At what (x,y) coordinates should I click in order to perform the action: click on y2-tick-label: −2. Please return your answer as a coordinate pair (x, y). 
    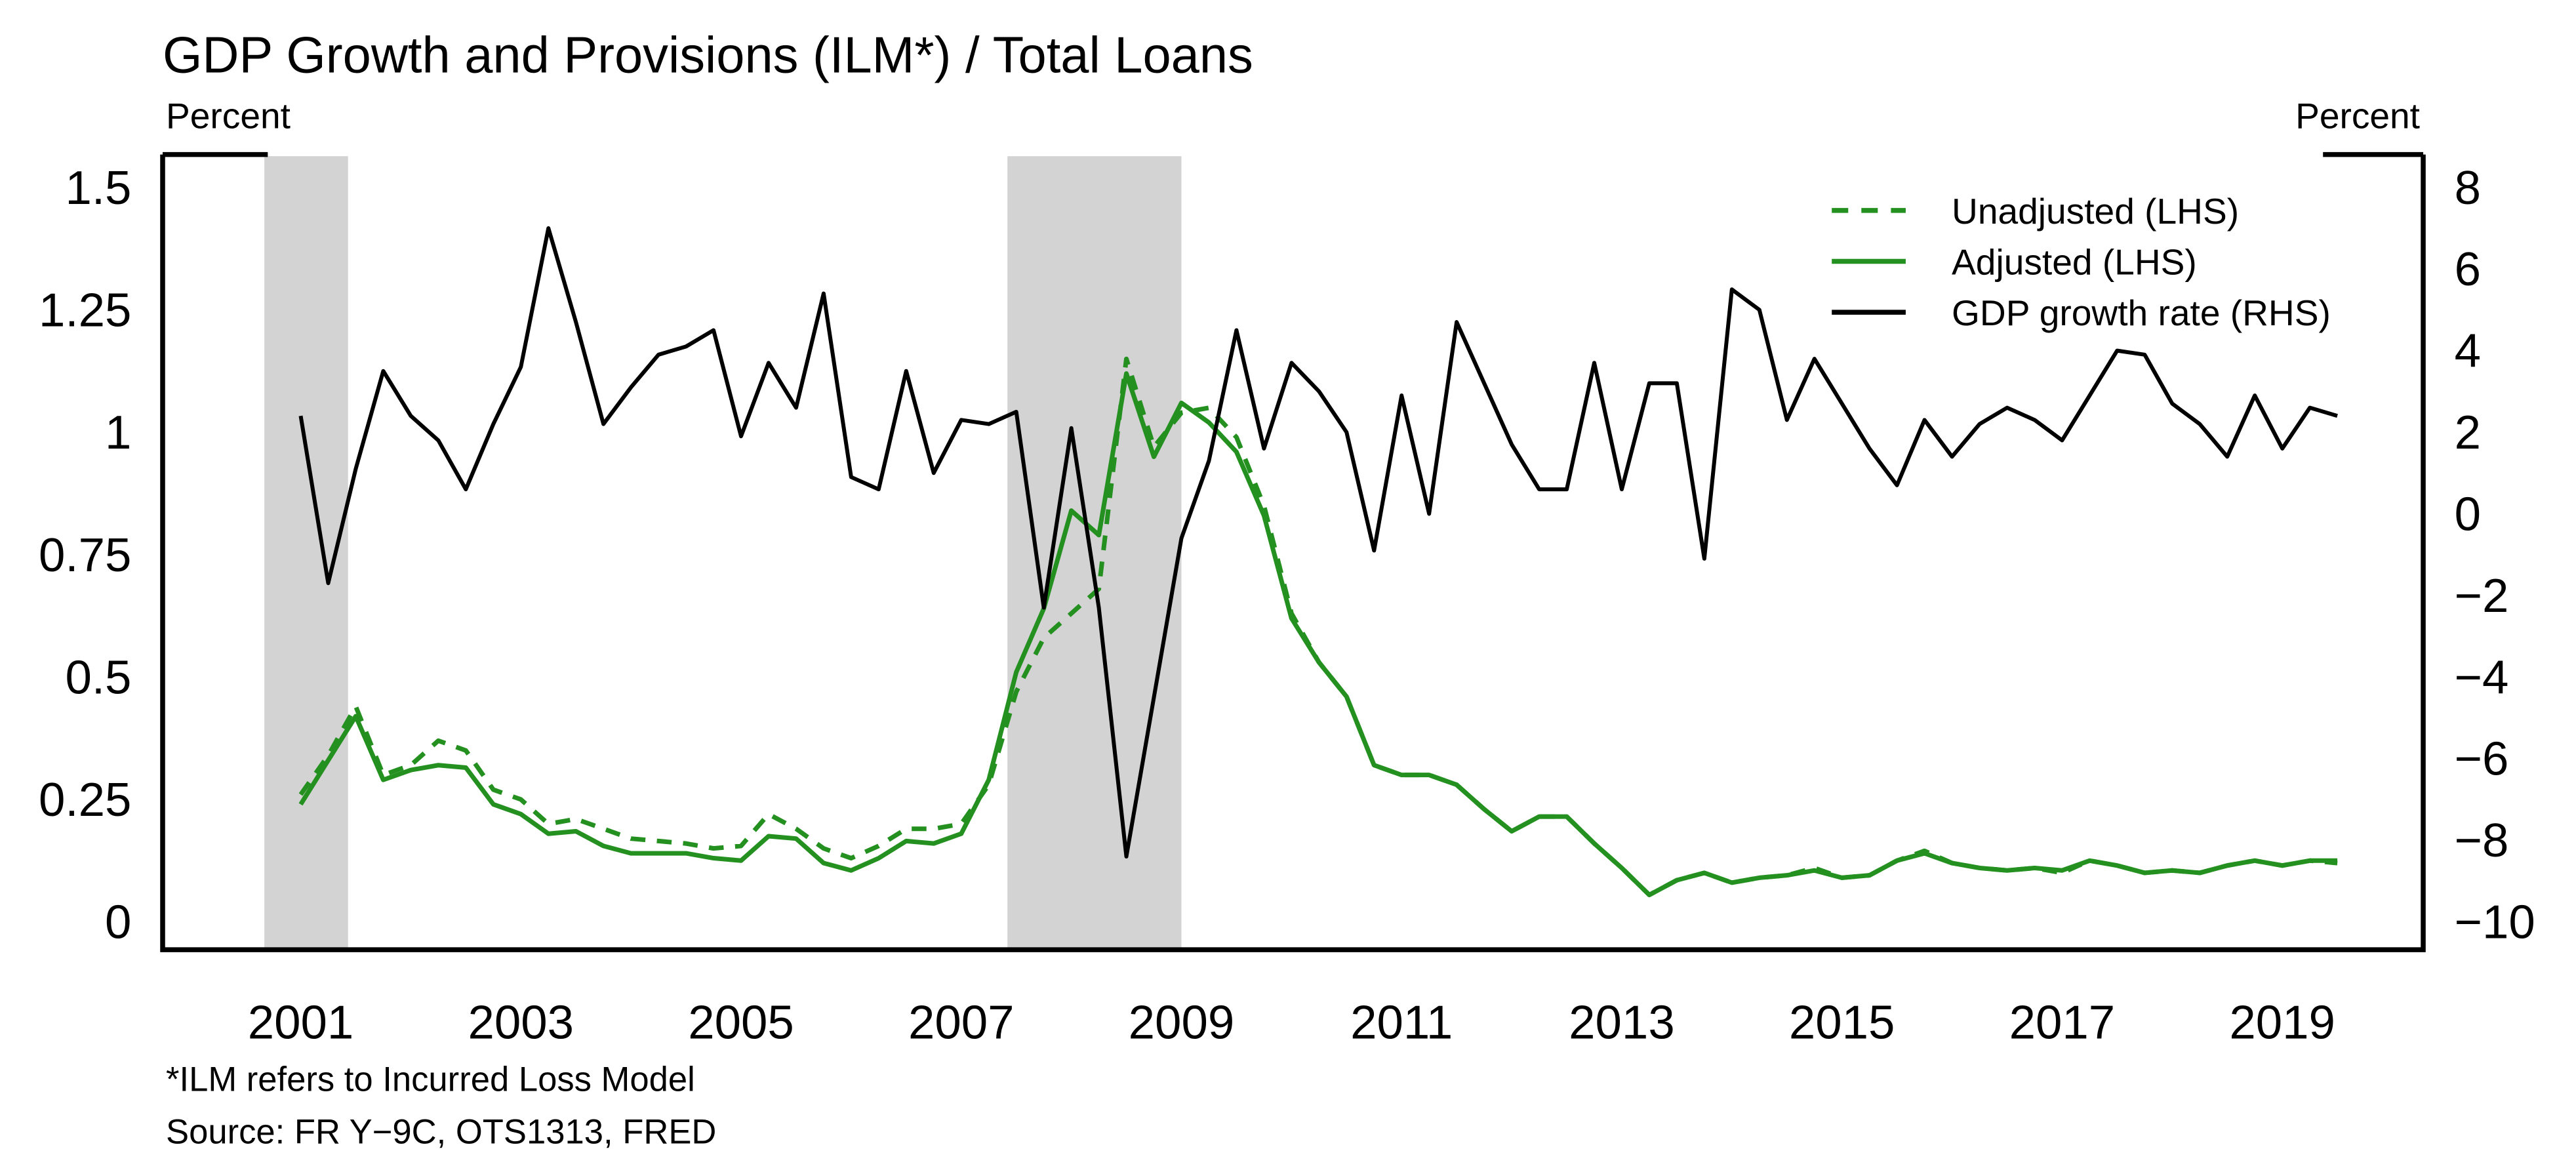
    Looking at the image, I should click on (2482, 595).